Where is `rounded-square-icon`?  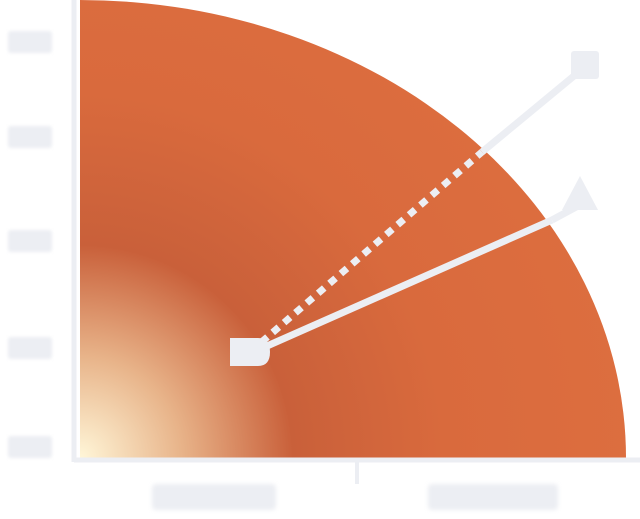
rounded-square-icon is located at coordinates (250, 352).